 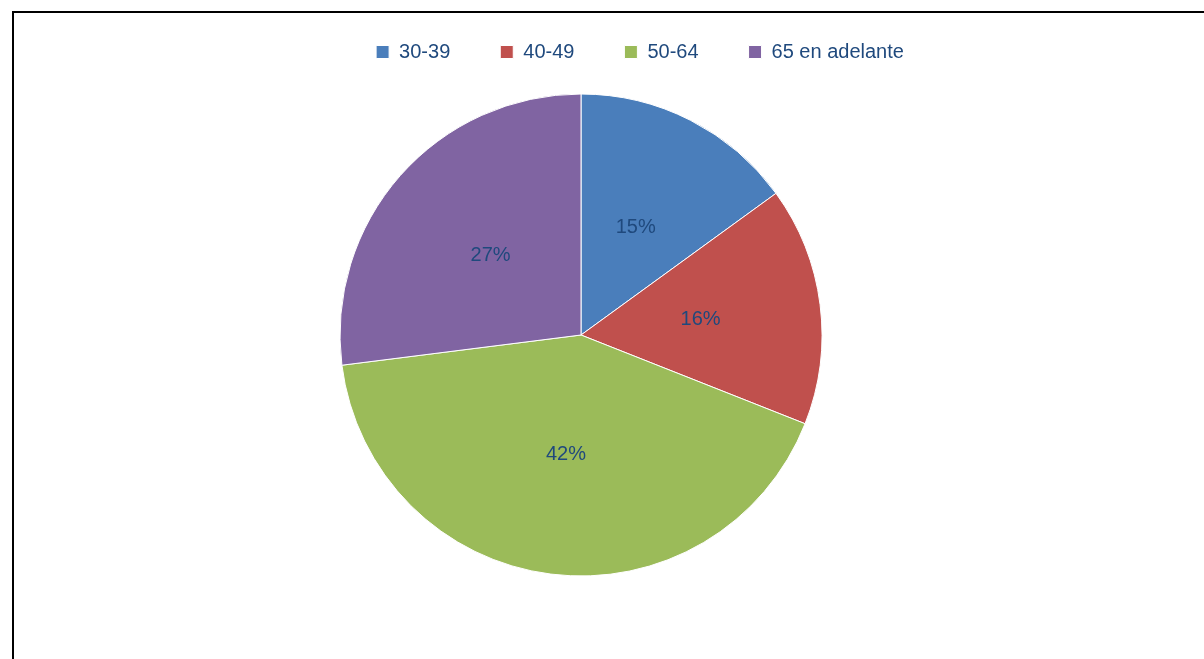 What do you see at coordinates (700, 318) in the screenshot?
I see `data-label: 16%` at bounding box center [700, 318].